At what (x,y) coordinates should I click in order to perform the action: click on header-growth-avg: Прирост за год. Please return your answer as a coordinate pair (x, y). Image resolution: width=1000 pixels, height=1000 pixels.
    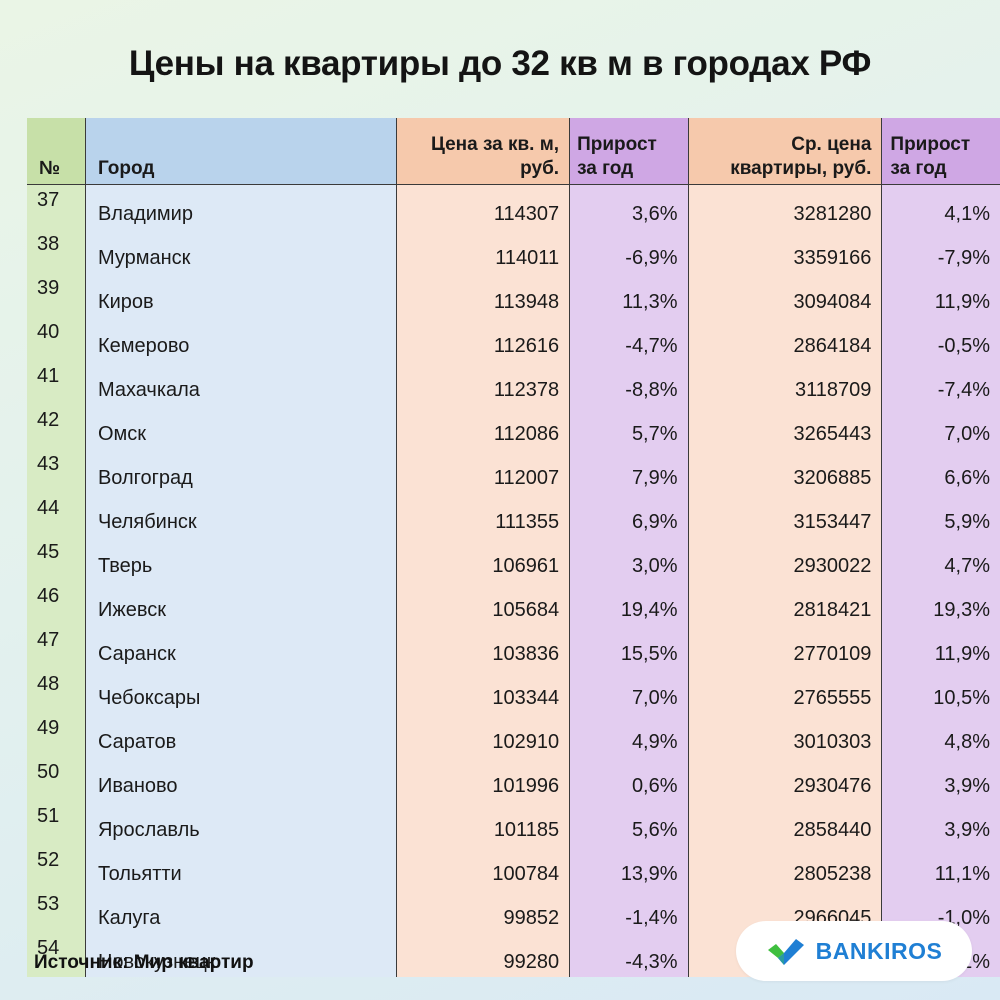
    Looking at the image, I should click on (940, 151).